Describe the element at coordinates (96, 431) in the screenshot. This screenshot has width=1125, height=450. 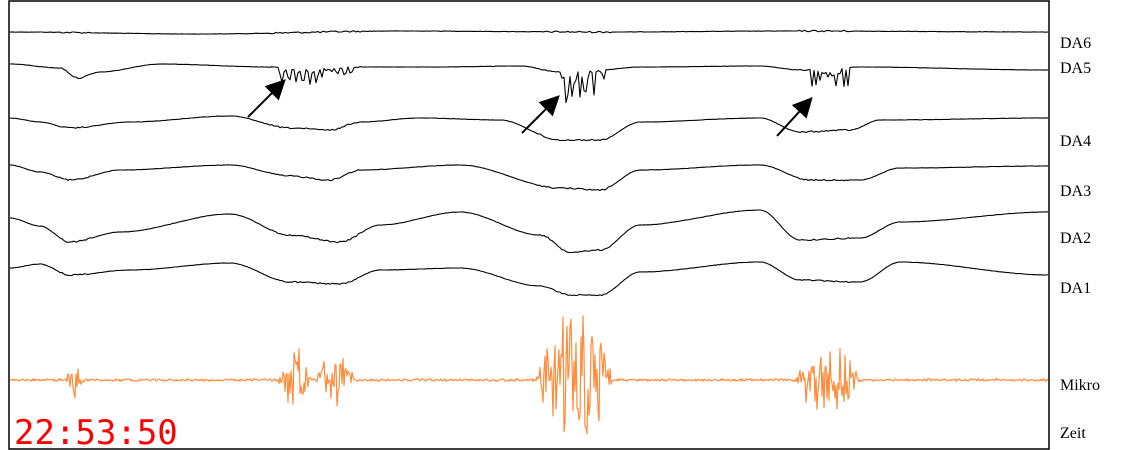
I see `timestamp-readout: 22:53:50` at that location.